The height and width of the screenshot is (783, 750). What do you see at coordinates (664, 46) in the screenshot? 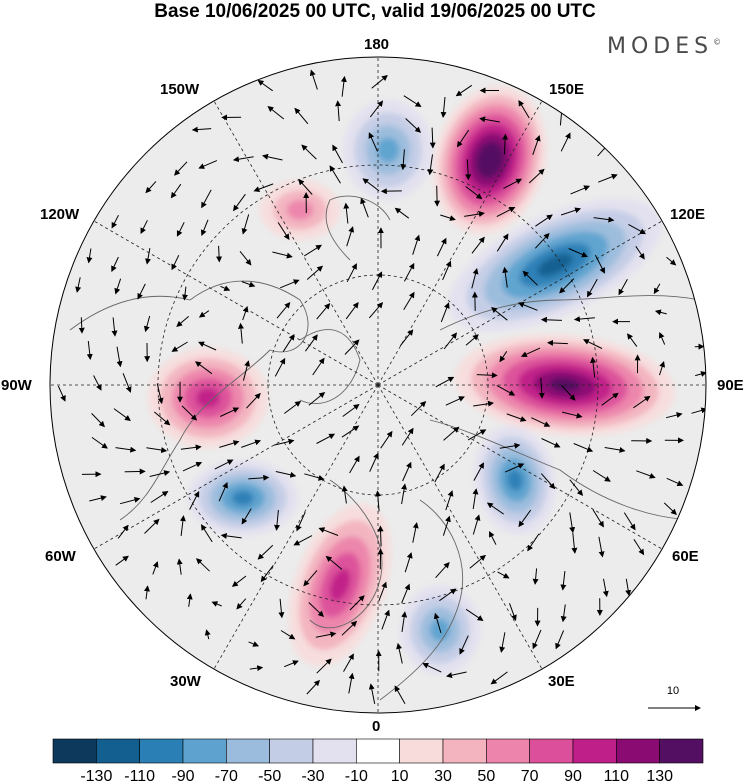
I see `brand-logo: MODES©` at bounding box center [664, 46].